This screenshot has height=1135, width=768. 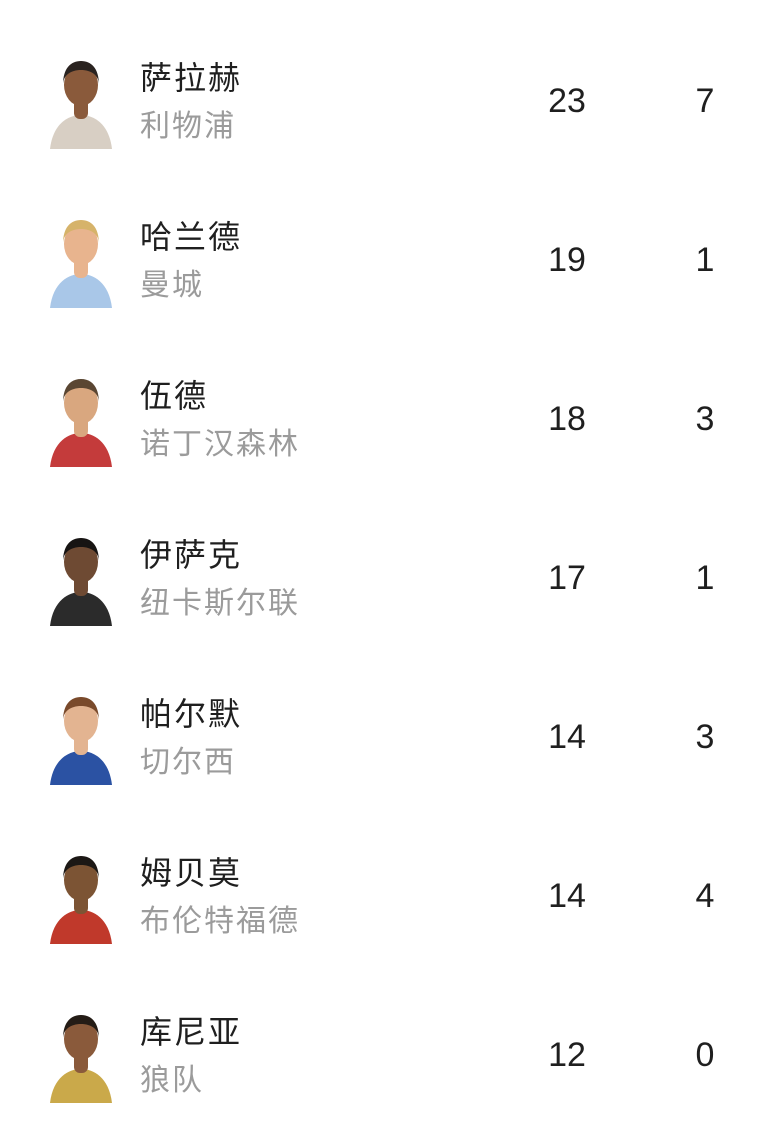 I want to click on player-name: 萨拉赫, so click(x=191, y=77).